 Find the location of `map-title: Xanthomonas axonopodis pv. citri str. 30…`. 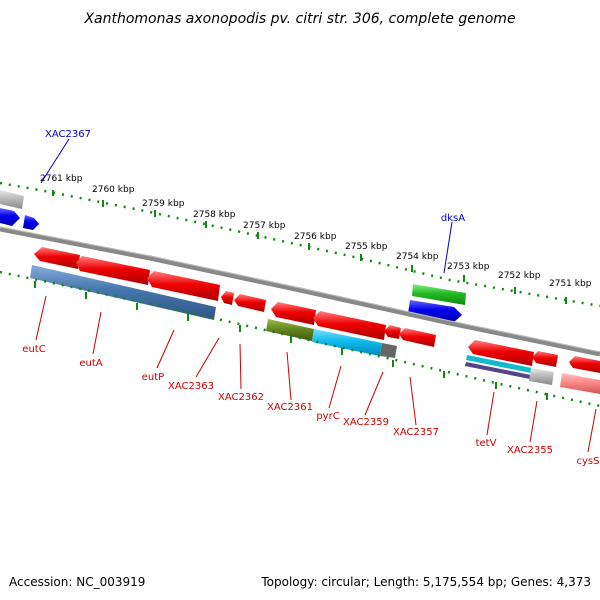

map-title: Xanthomonas axonopodis pv. citri str. 30… is located at coordinates (299, 19).